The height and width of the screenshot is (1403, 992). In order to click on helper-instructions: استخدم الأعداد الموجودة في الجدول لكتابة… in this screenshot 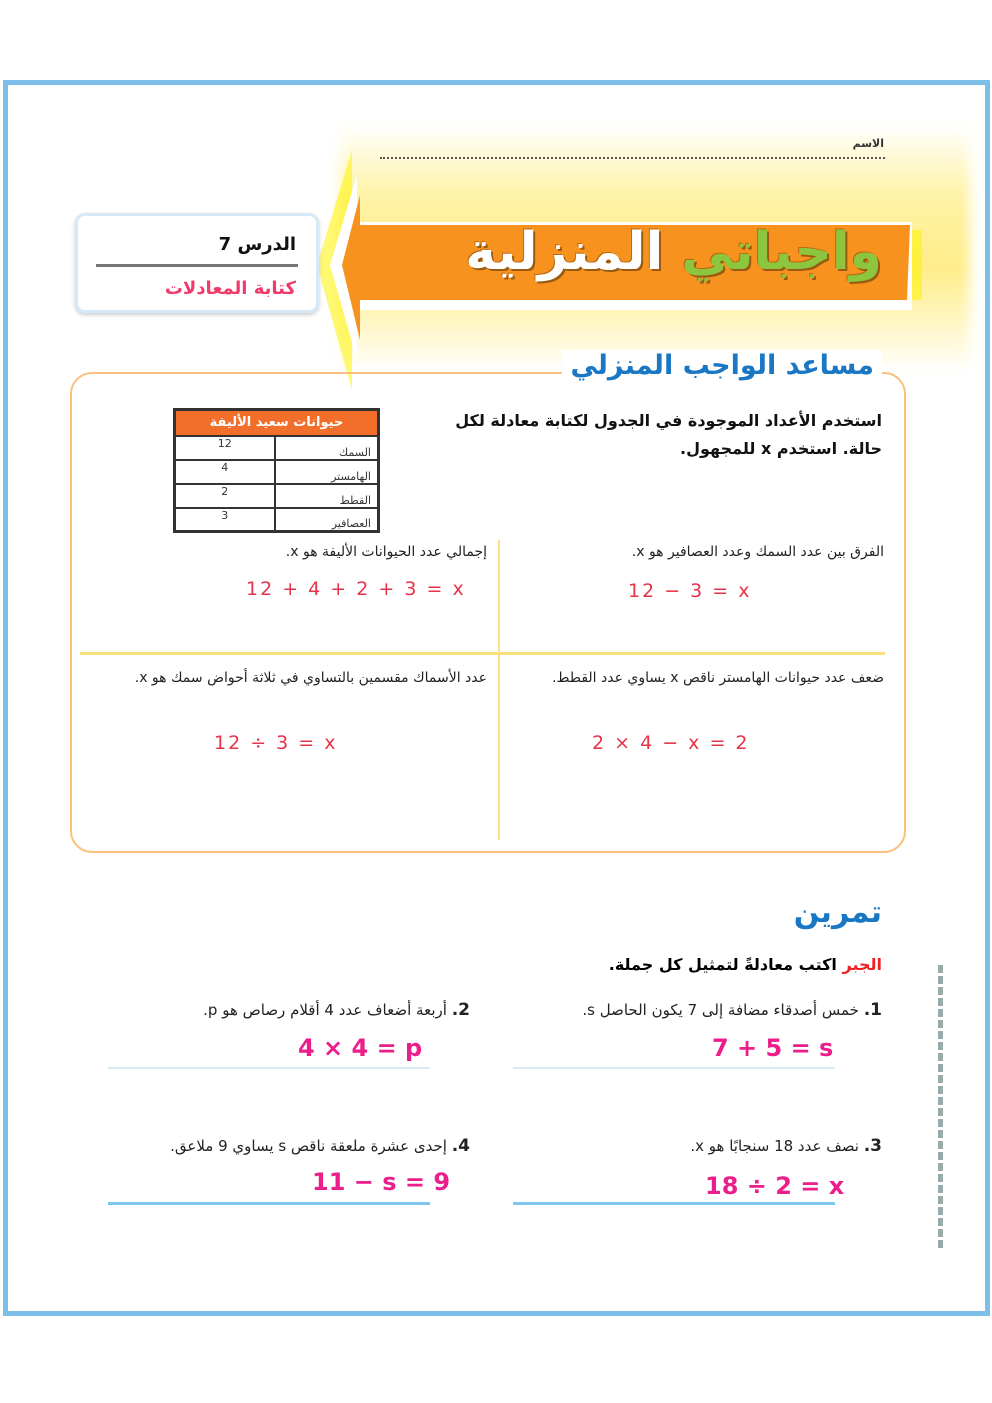, I will do `click(668, 434)`.